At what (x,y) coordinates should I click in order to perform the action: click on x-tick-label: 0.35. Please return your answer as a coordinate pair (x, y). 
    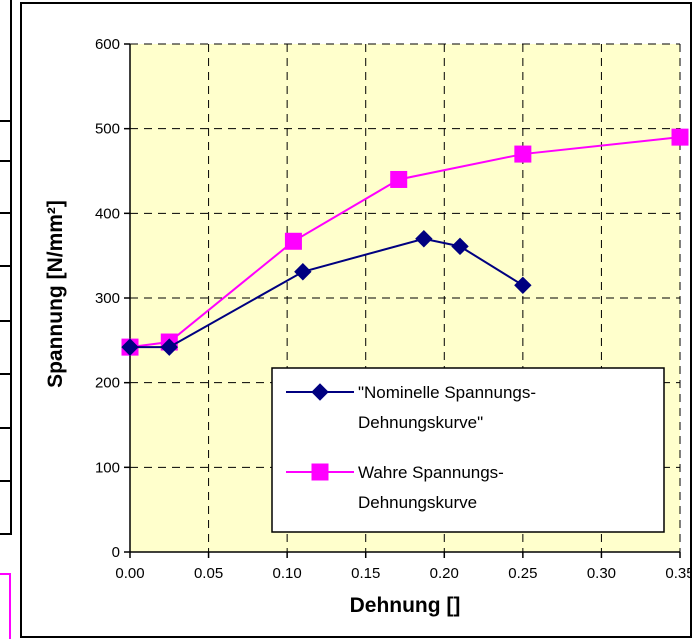
    Looking at the image, I should click on (677, 573).